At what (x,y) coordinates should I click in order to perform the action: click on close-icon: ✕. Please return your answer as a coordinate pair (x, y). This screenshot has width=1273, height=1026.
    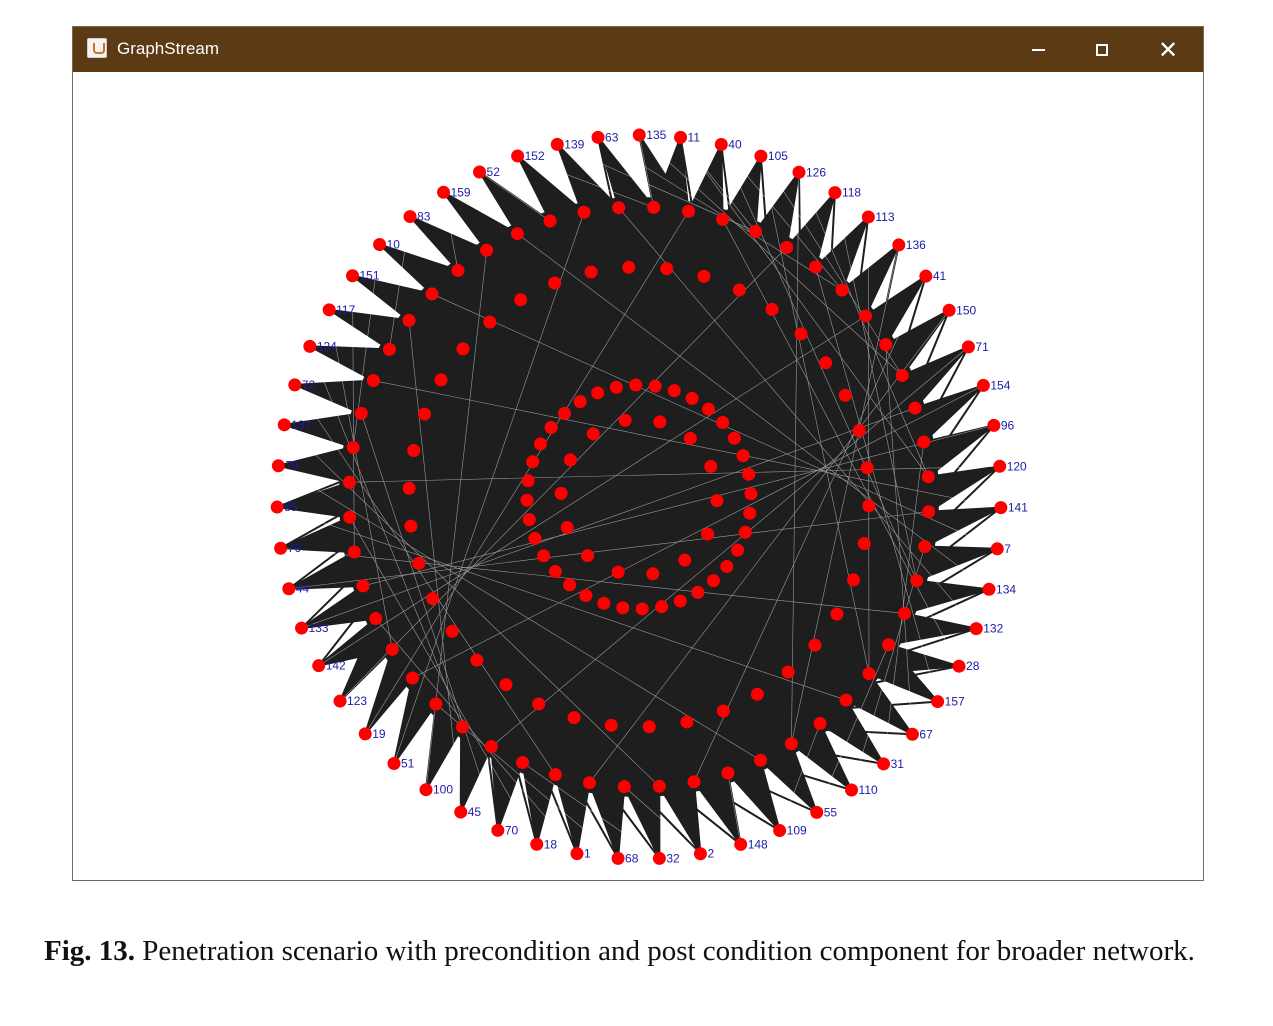
    Looking at the image, I should click on (1168, 49).